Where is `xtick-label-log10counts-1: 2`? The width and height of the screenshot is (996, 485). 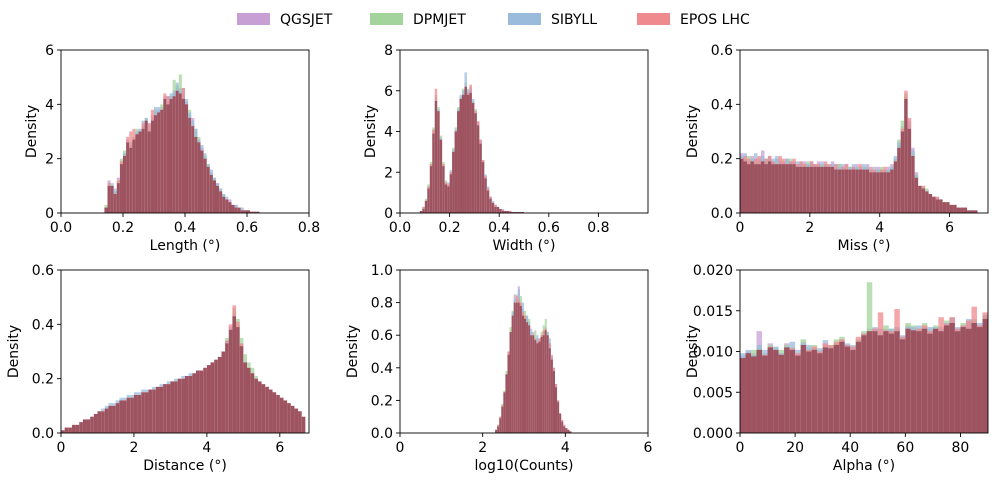 xtick-label-log10counts-1: 2 is located at coordinates (482, 448).